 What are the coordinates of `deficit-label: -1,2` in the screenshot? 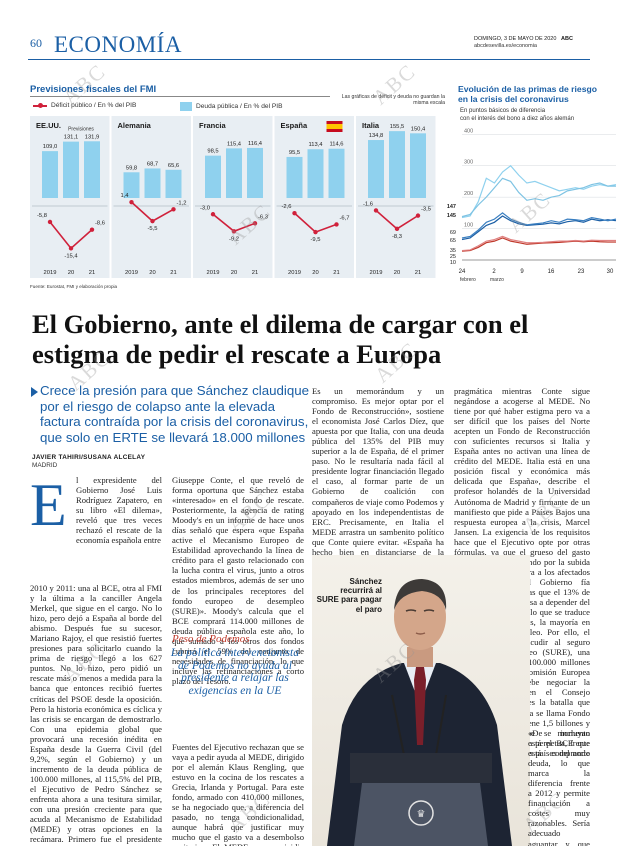 It's located at (182, 203).